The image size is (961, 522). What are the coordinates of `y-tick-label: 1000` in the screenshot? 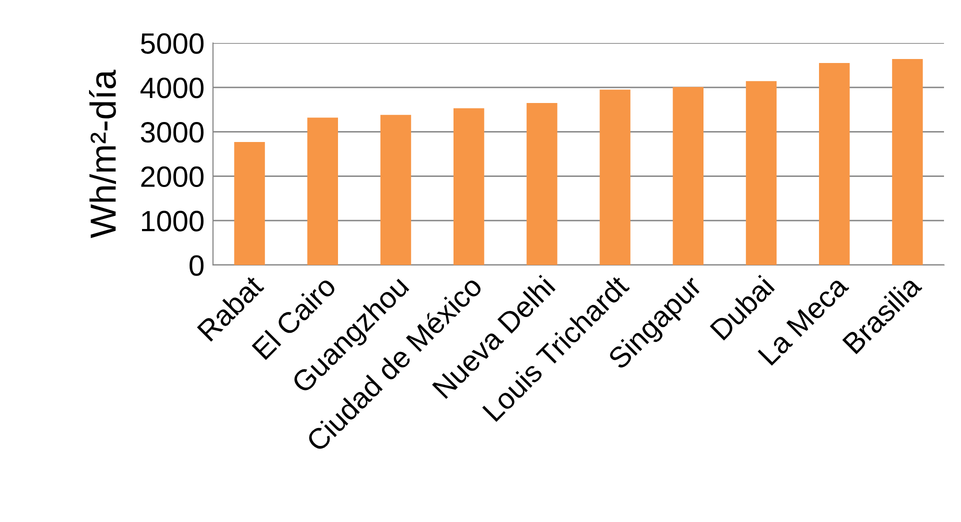 It's located at (173, 221).